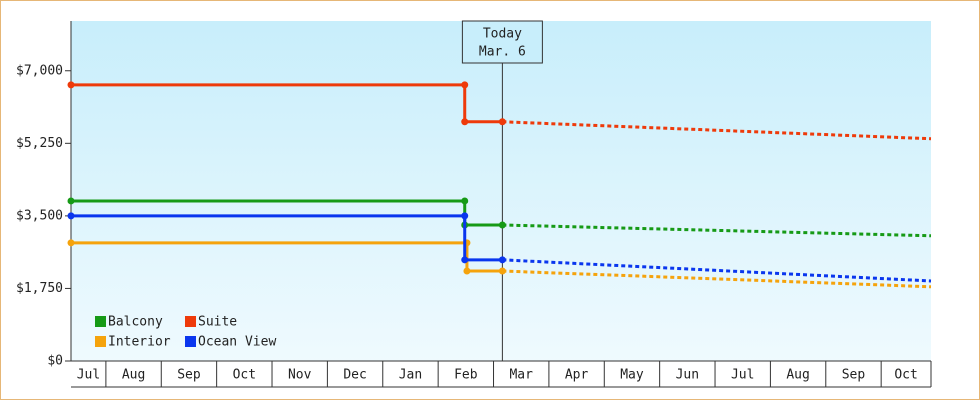 The image size is (980, 400). Describe the element at coordinates (135, 322) in the screenshot. I see `legend-label: Balcony` at that location.